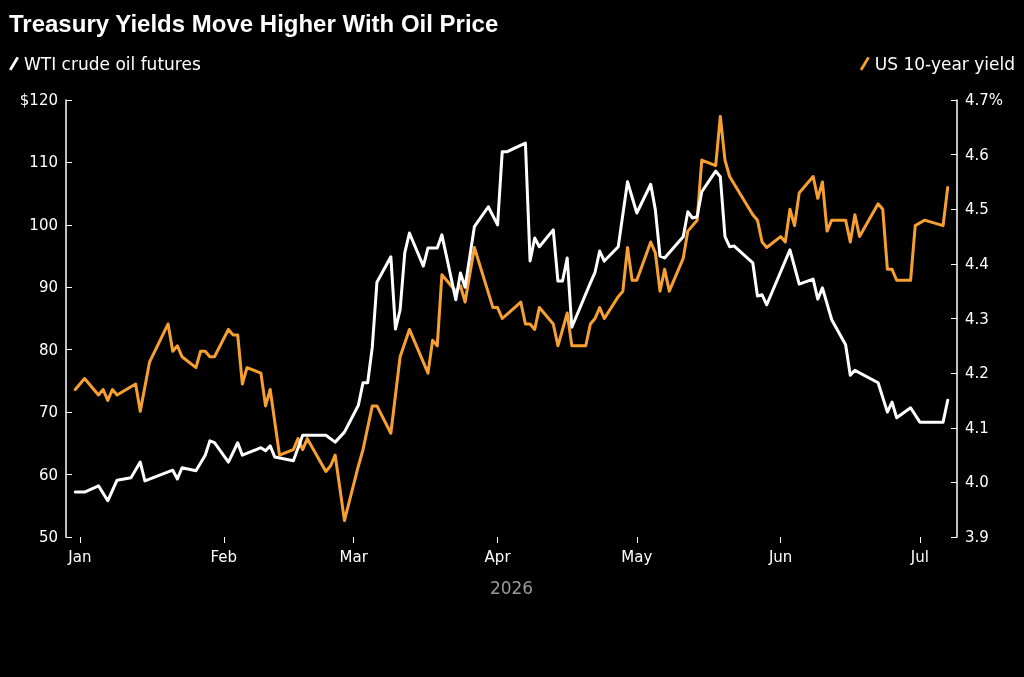 The image size is (1024, 677). What do you see at coordinates (112, 63) in the screenshot?
I see `legend-label: WTI crude oil futures` at bounding box center [112, 63].